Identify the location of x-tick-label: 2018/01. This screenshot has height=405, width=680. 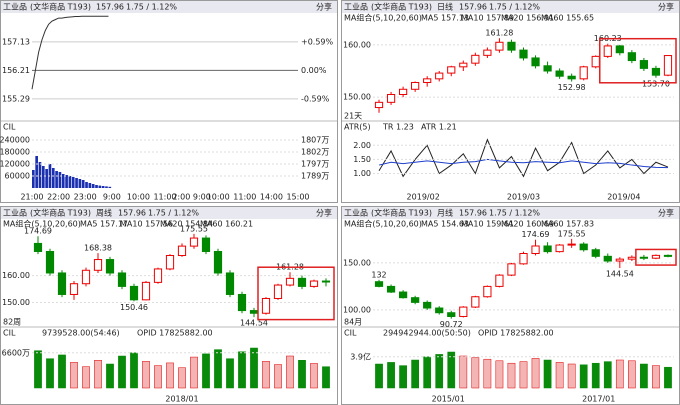
(181, 399).